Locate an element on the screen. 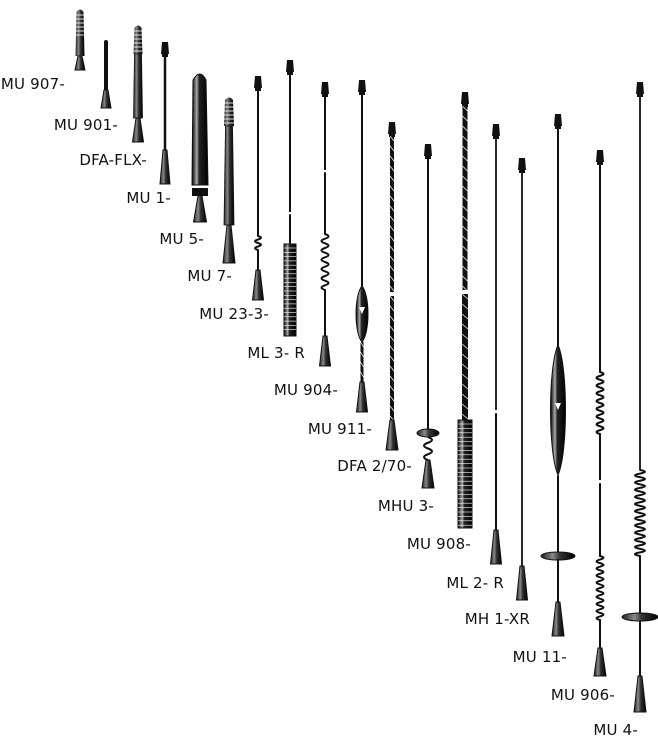 The width and height of the screenshot is (658, 739). label-mh1xr: MH 1-XR is located at coordinates (497, 619).